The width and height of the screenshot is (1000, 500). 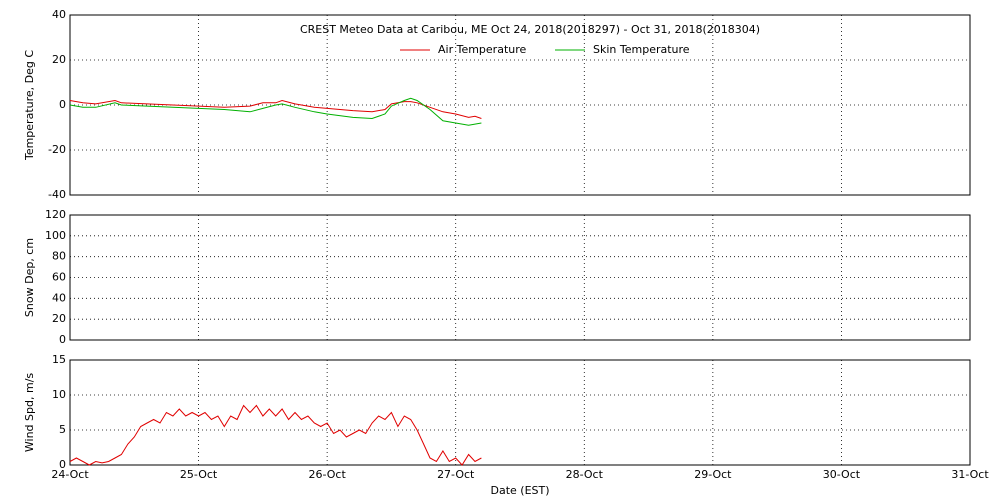 What do you see at coordinates (57, 194) in the screenshot?
I see `y-tick-label: -40` at bounding box center [57, 194].